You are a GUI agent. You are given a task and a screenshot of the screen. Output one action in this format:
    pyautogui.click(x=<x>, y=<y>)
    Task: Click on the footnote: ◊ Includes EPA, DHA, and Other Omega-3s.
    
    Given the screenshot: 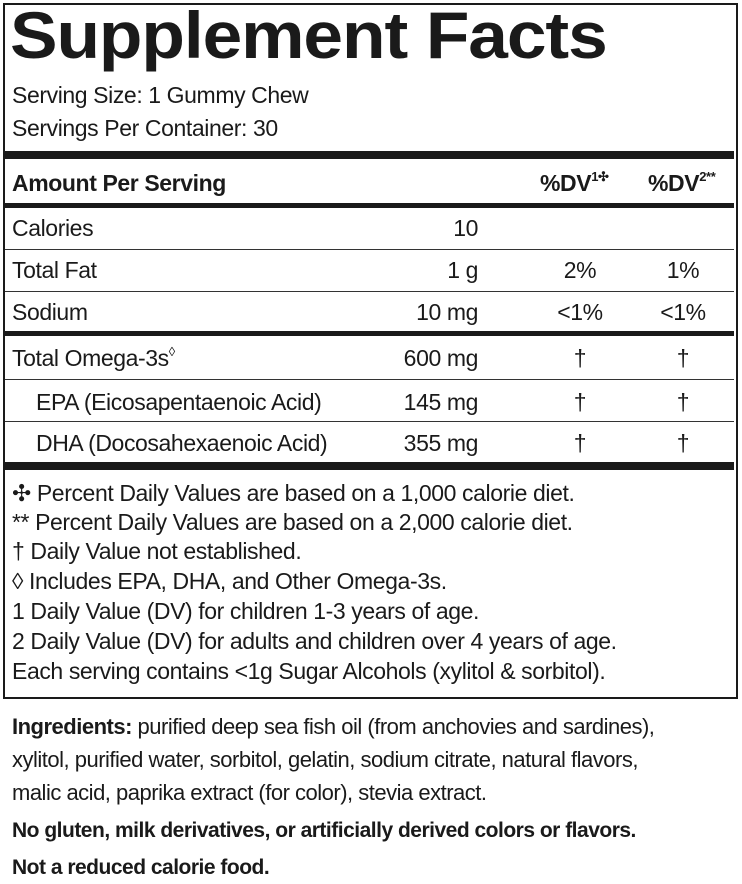 What is the action you would take?
    pyautogui.click(x=229, y=581)
    